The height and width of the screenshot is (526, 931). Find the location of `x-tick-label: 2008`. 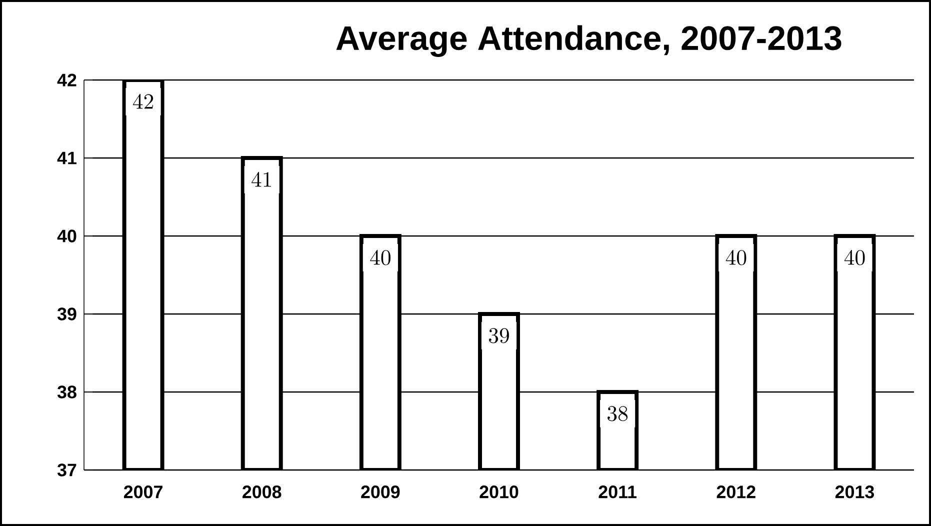

x-tick-label: 2008 is located at coordinates (262, 492).